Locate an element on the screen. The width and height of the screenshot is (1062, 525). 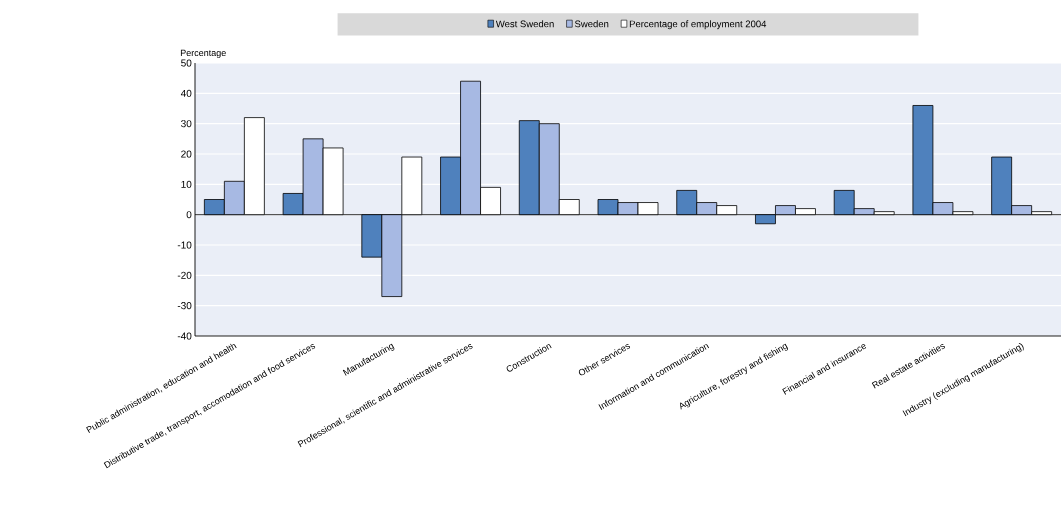
y-tick-label: 30 is located at coordinates (186, 124).